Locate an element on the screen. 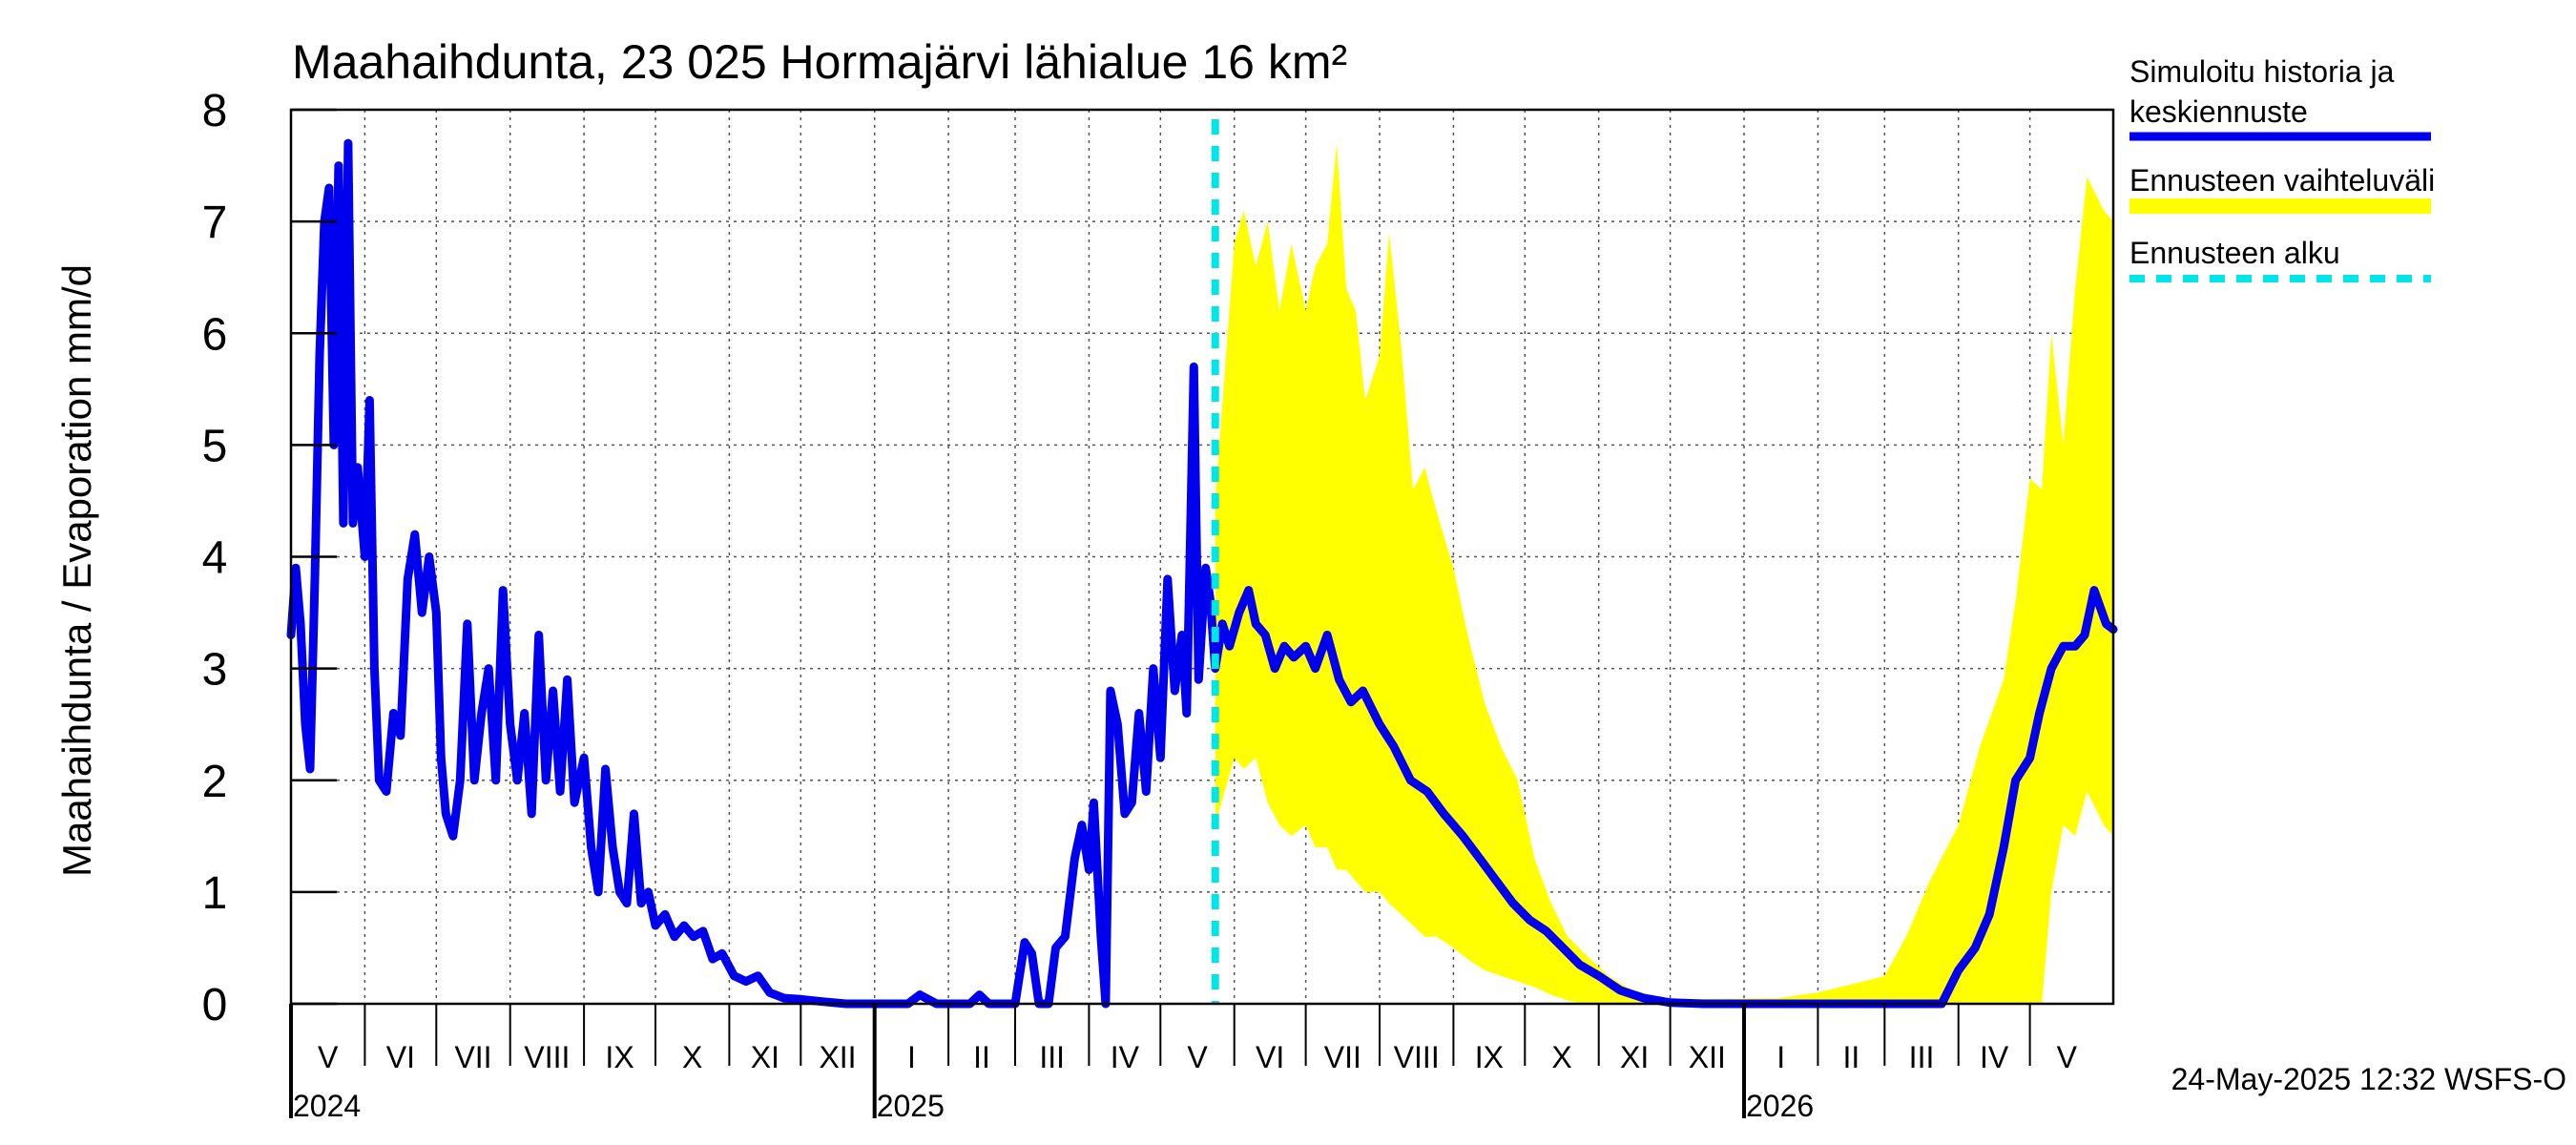 Image resolution: width=2576 pixels, height=1145 pixels. legend-swatch-range is located at coordinates (2280, 206).